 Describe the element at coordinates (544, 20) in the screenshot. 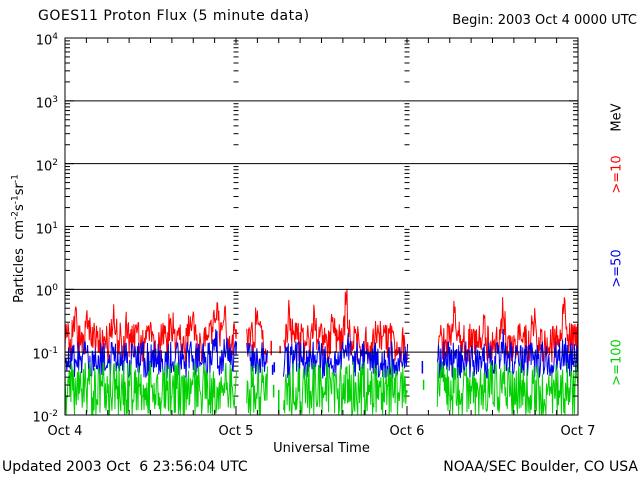

I see `begin-timestamp: Begin: 2003 Oct 4 0000 UTC` at that location.